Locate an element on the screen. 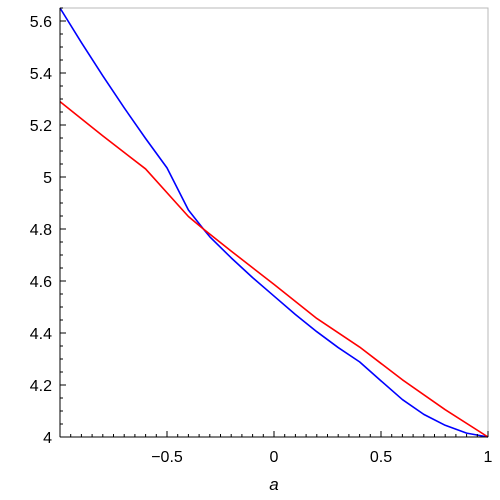 The width and height of the screenshot is (500, 500). y-tick-label: 5.6 is located at coordinates (41, 22).